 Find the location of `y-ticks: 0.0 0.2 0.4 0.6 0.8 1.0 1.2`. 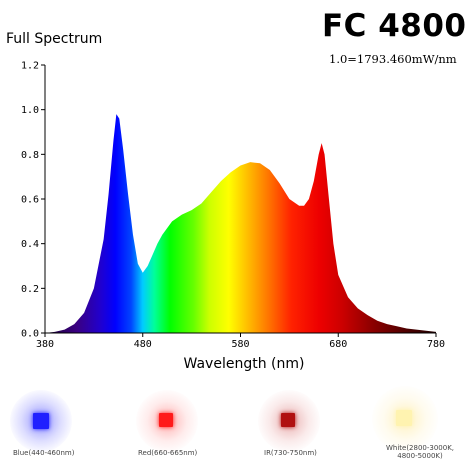

y-ticks: 0.0 0.2 0.4 0.6 0.8 1.0 1.2 is located at coordinates (33, 200).